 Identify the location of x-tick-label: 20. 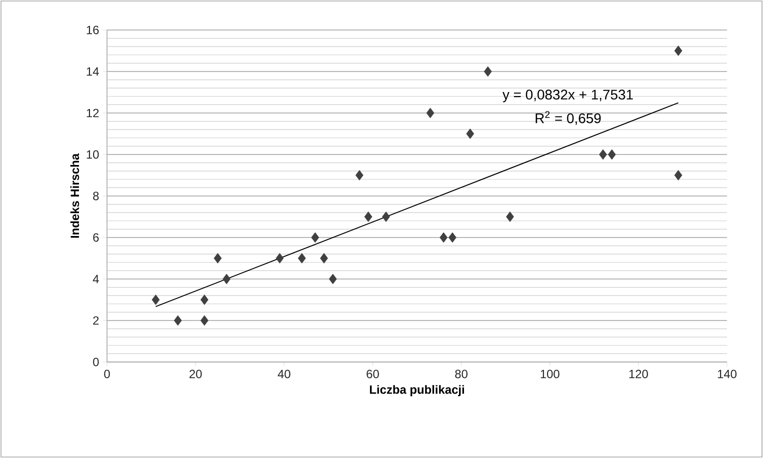
(196, 374).